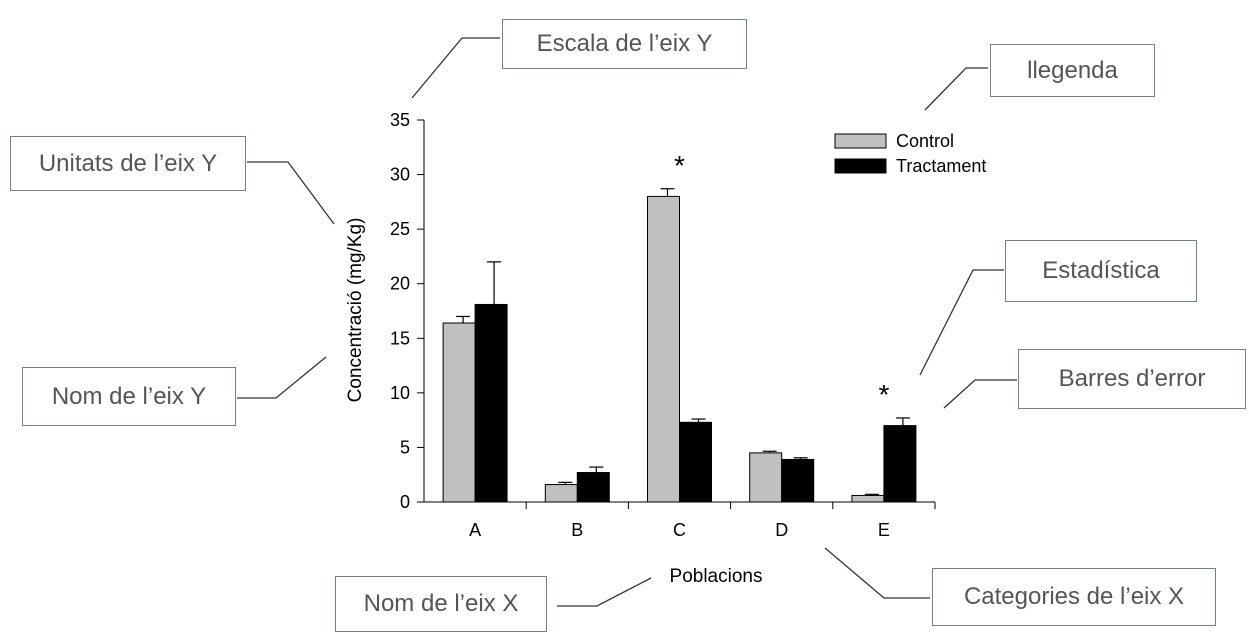 The image size is (1249, 632). What do you see at coordinates (459, 412) in the screenshot?
I see `bar-control-a` at bounding box center [459, 412].